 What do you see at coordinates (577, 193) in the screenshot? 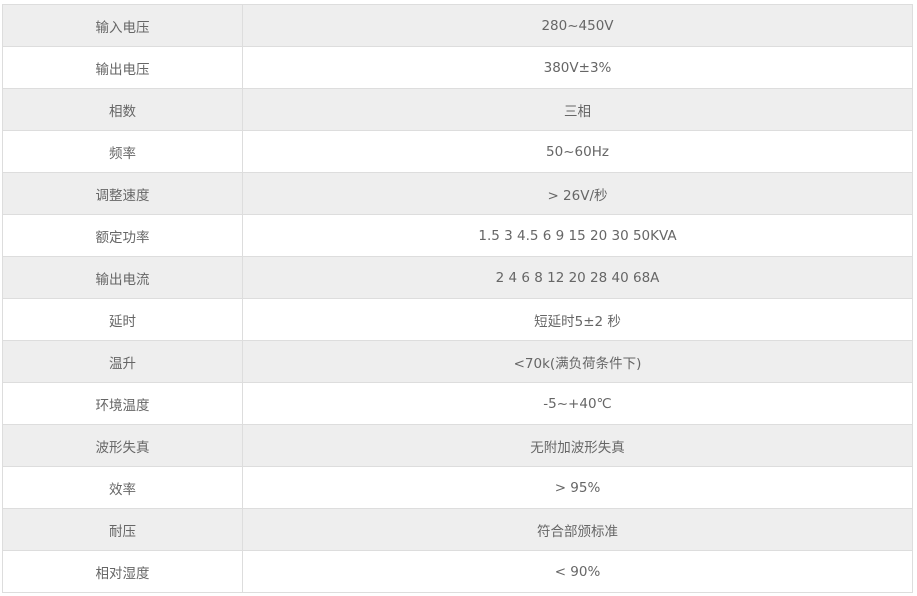
I see `spec-value: > 26V/秒` at bounding box center [577, 193].